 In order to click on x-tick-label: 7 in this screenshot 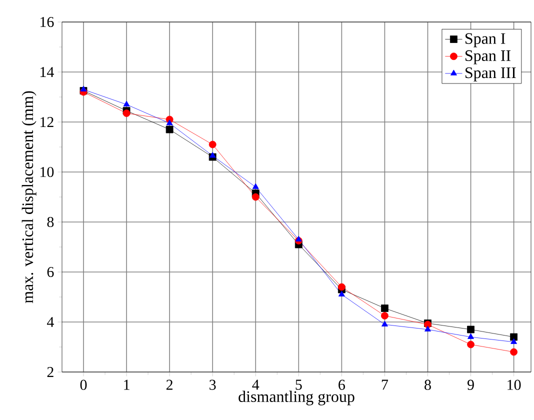, I will do `click(385, 385)`.